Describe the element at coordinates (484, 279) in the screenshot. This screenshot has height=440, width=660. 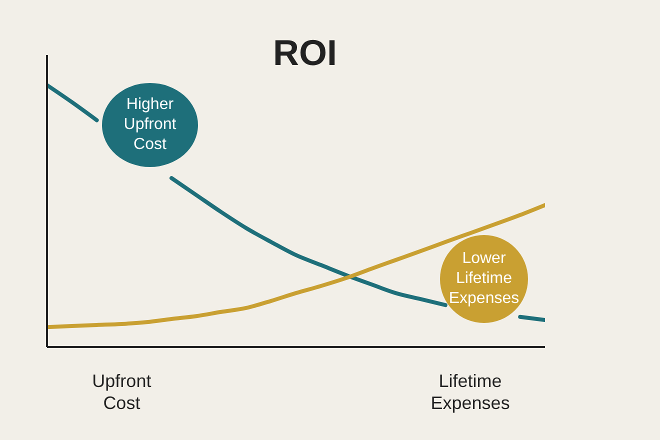
I see `callout-circle: Lower Lifetime Expenses` at that location.